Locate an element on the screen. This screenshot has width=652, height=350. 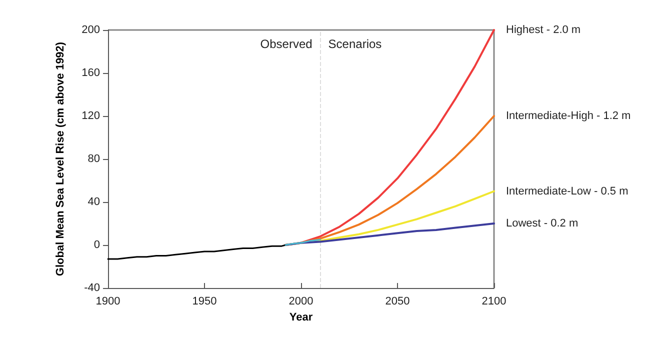
series-label: Intermediate-Low - 0.5 m is located at coordinates (567, 191).